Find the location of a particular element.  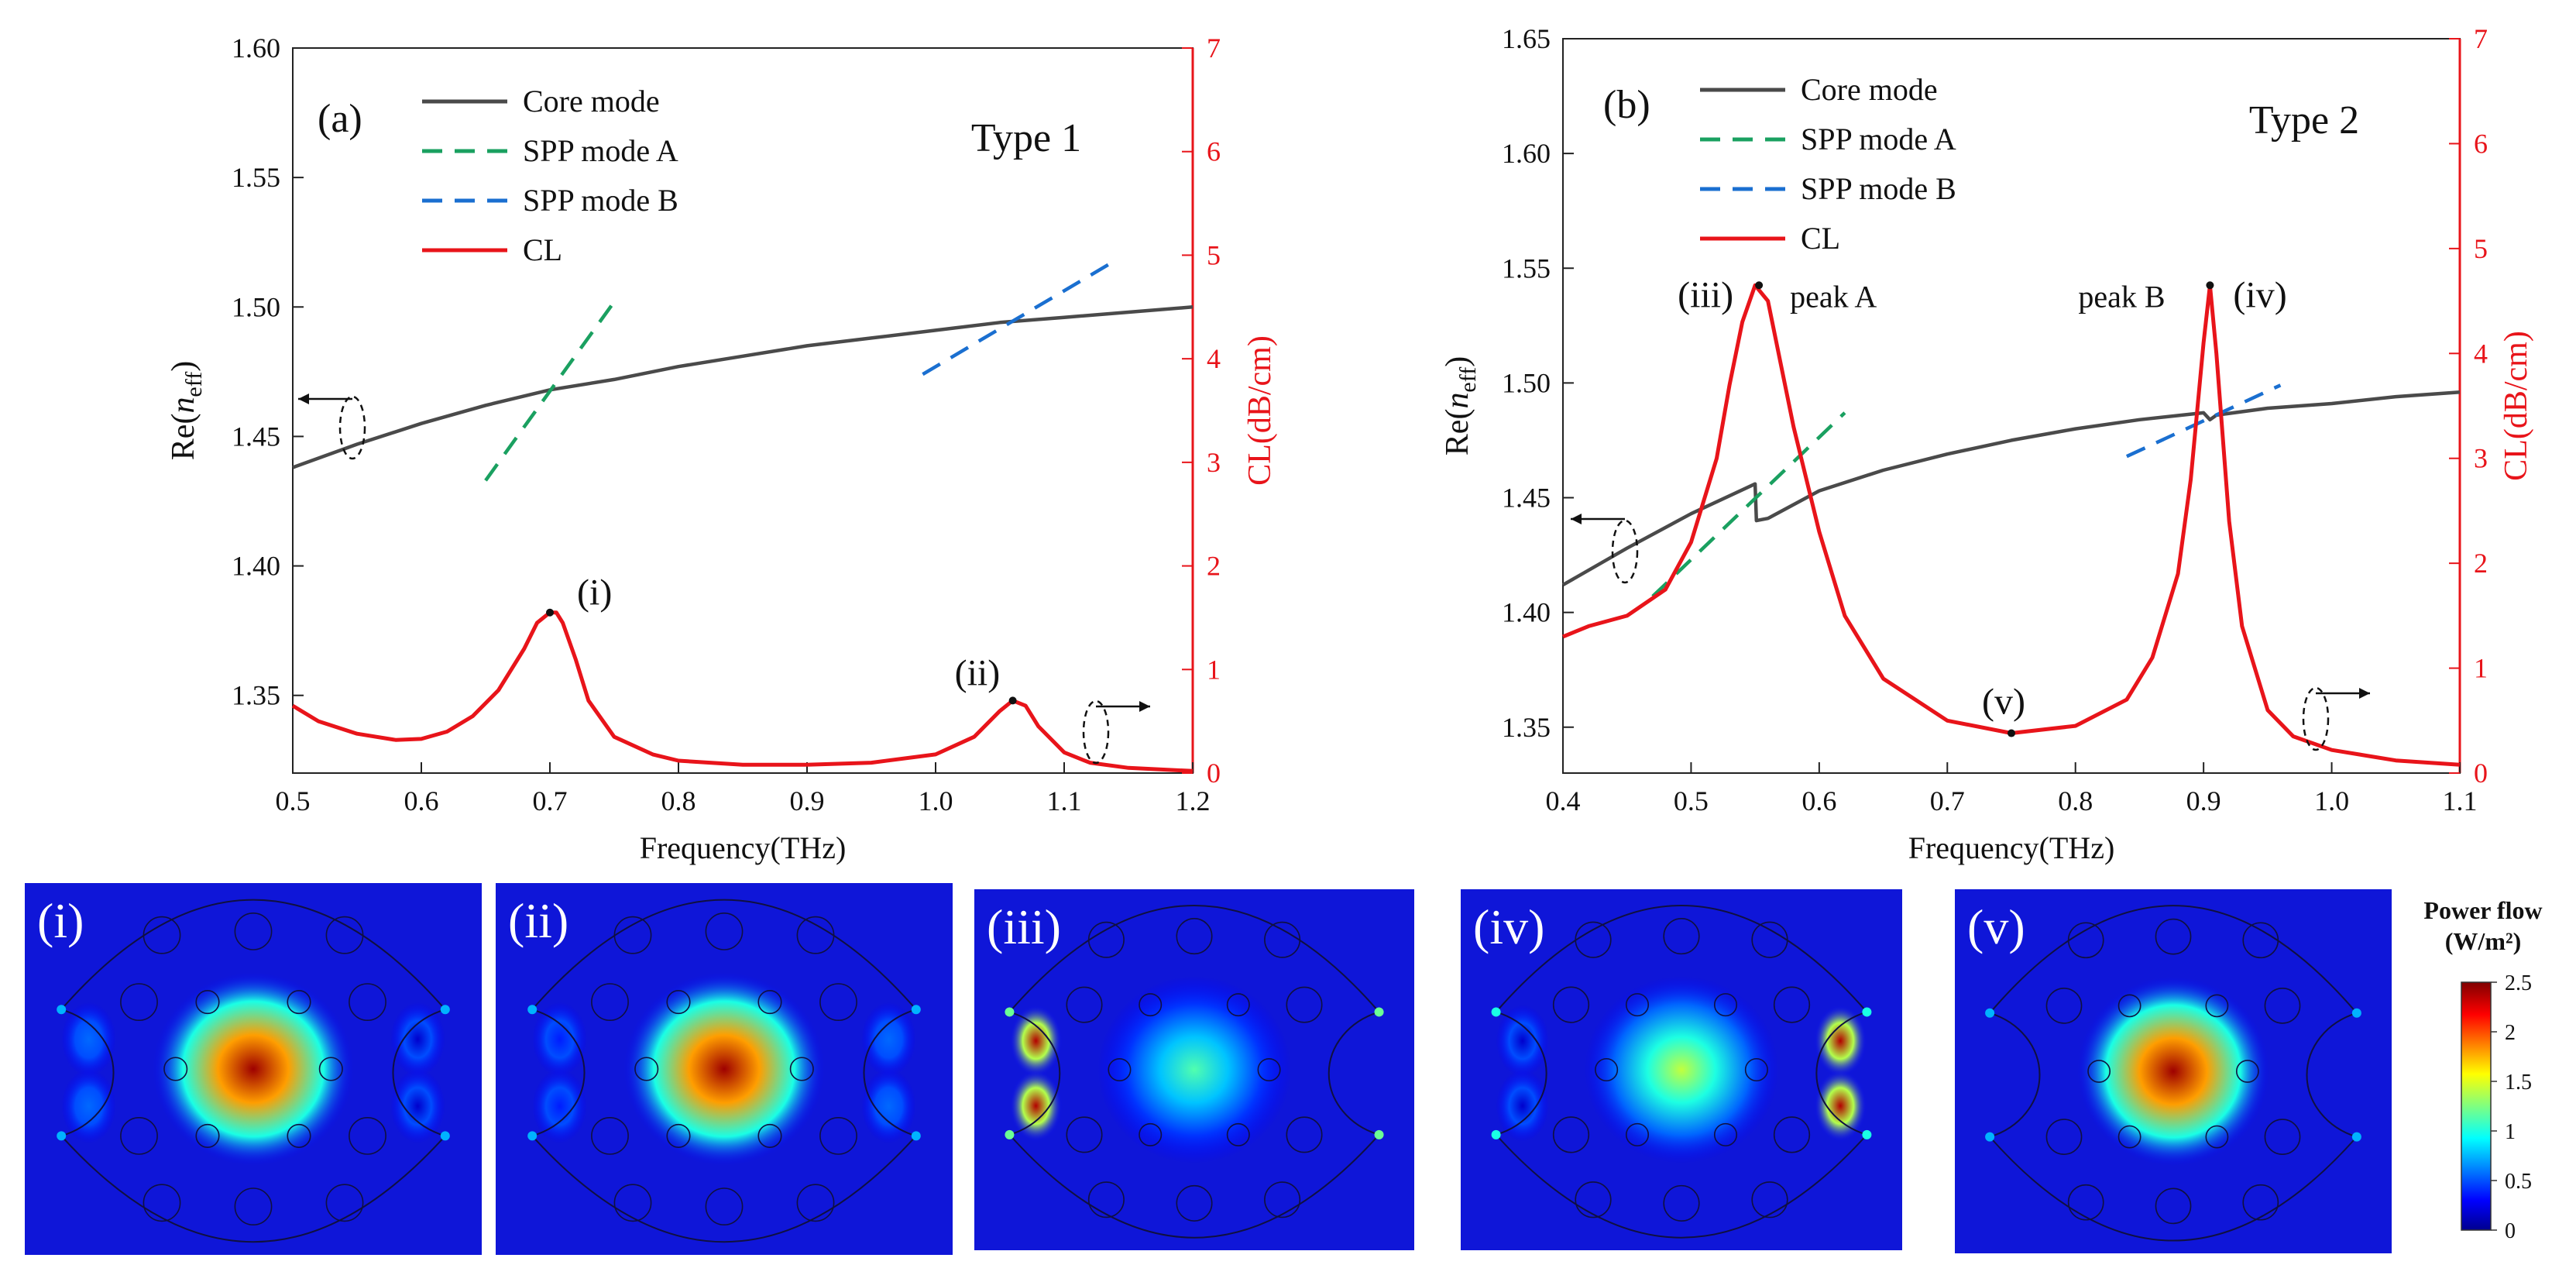

y-left-tick-label: 1.45 is located at coordinates (256, 436).